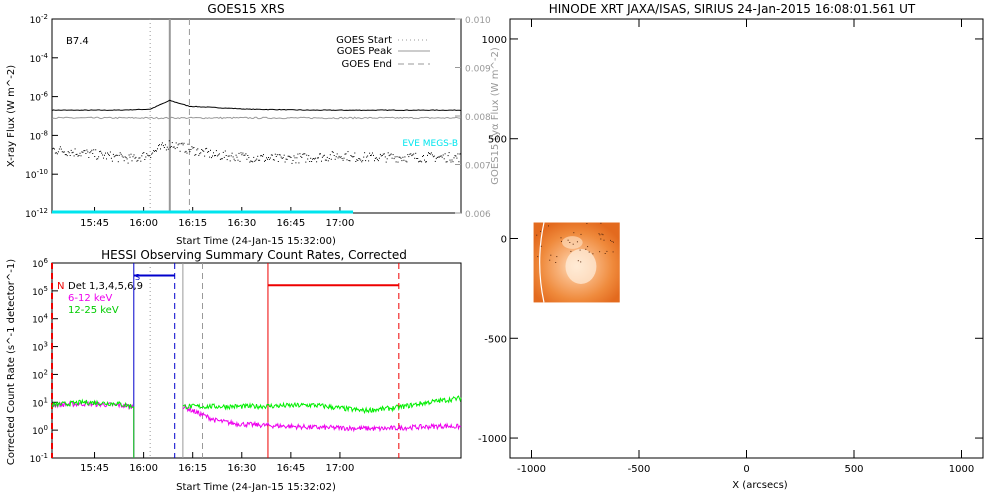 This screenshot has width=1000, height=500. I want to click on hessi-x-tick-label: 15:45, so click(94, 468).